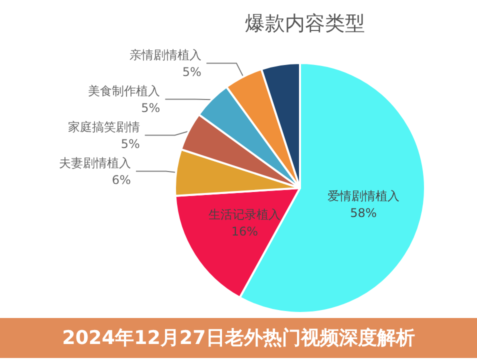  I want to click on data-label: 16%, so click(244, 231).